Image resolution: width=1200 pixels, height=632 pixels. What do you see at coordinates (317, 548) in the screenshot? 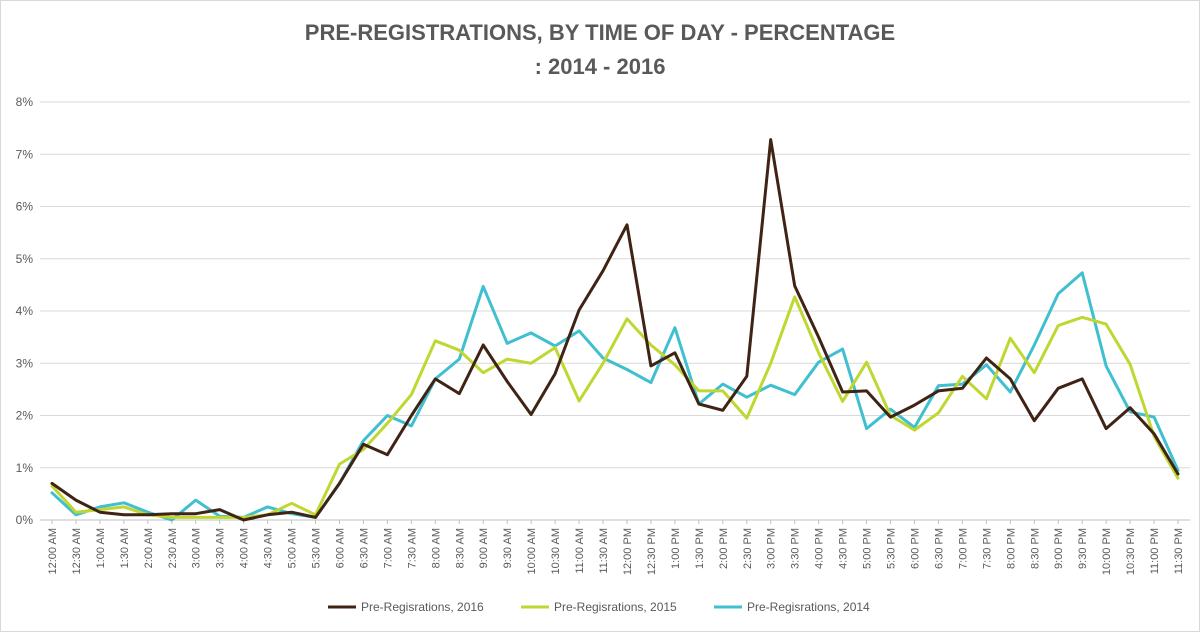
I see `x-tick-label: 5:30 AM` at bounding box center [317, 548].